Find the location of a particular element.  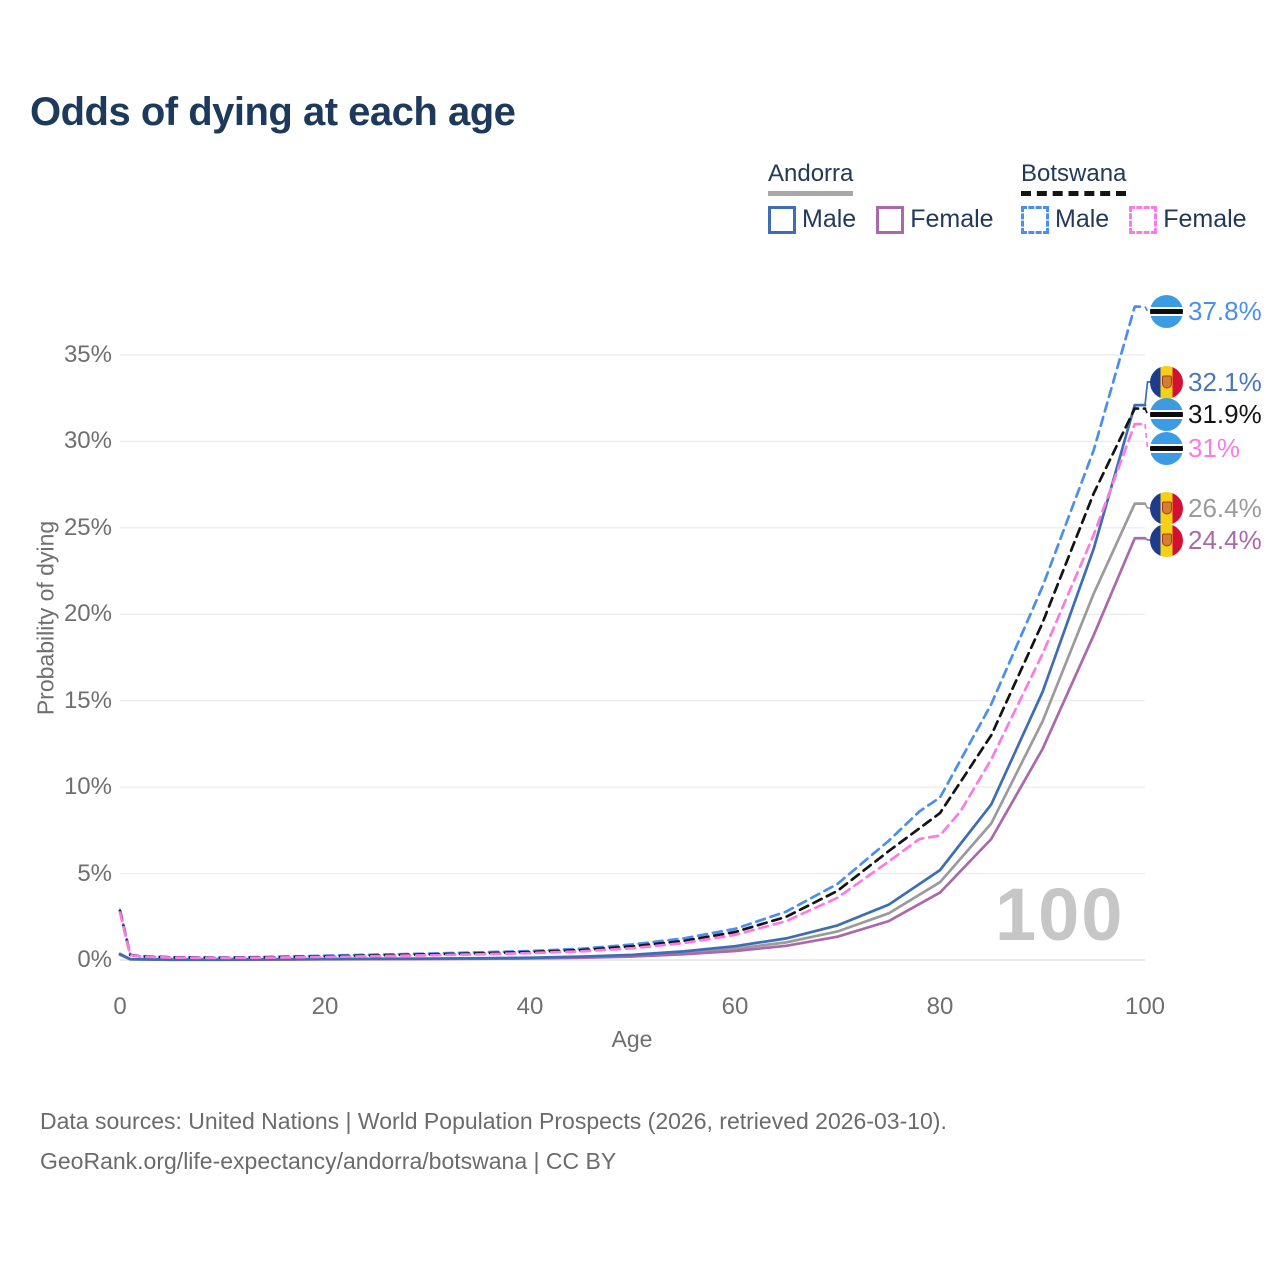

legend-item-andorra-female: Female is located at coordinates (935, 219).